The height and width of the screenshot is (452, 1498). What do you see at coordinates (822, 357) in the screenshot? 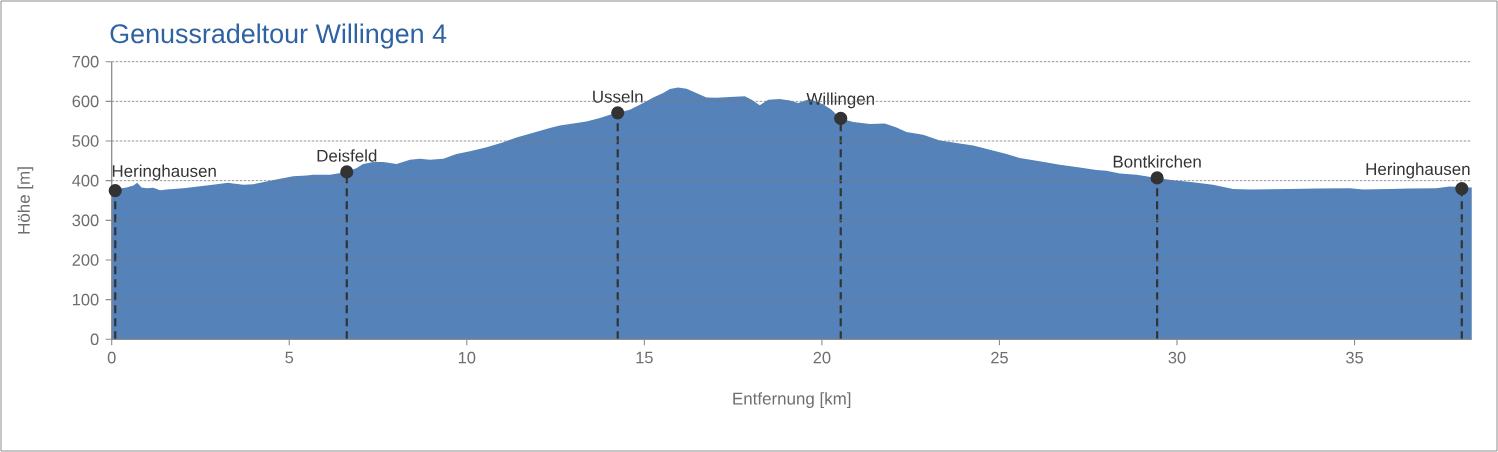
I see `x-tick-label: 20` at bounding box center [822, 357].